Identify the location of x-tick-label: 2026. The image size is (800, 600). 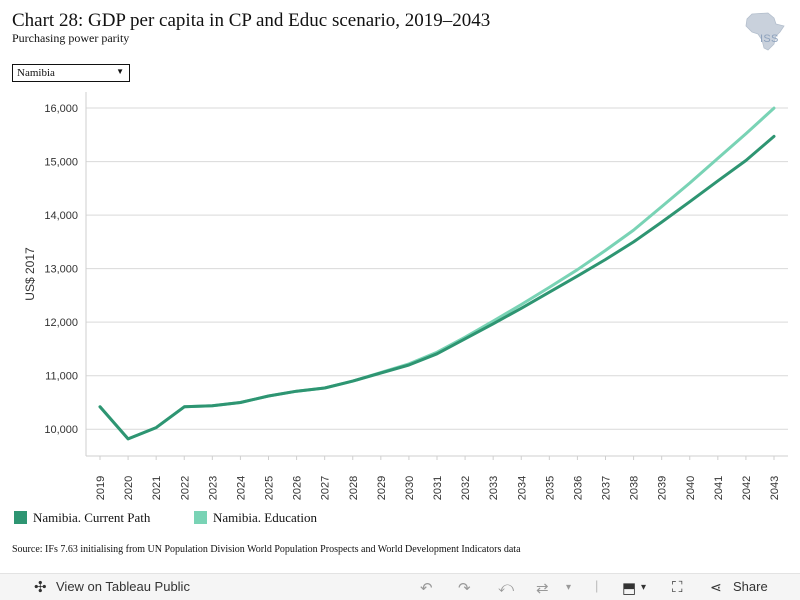
(298, 488).